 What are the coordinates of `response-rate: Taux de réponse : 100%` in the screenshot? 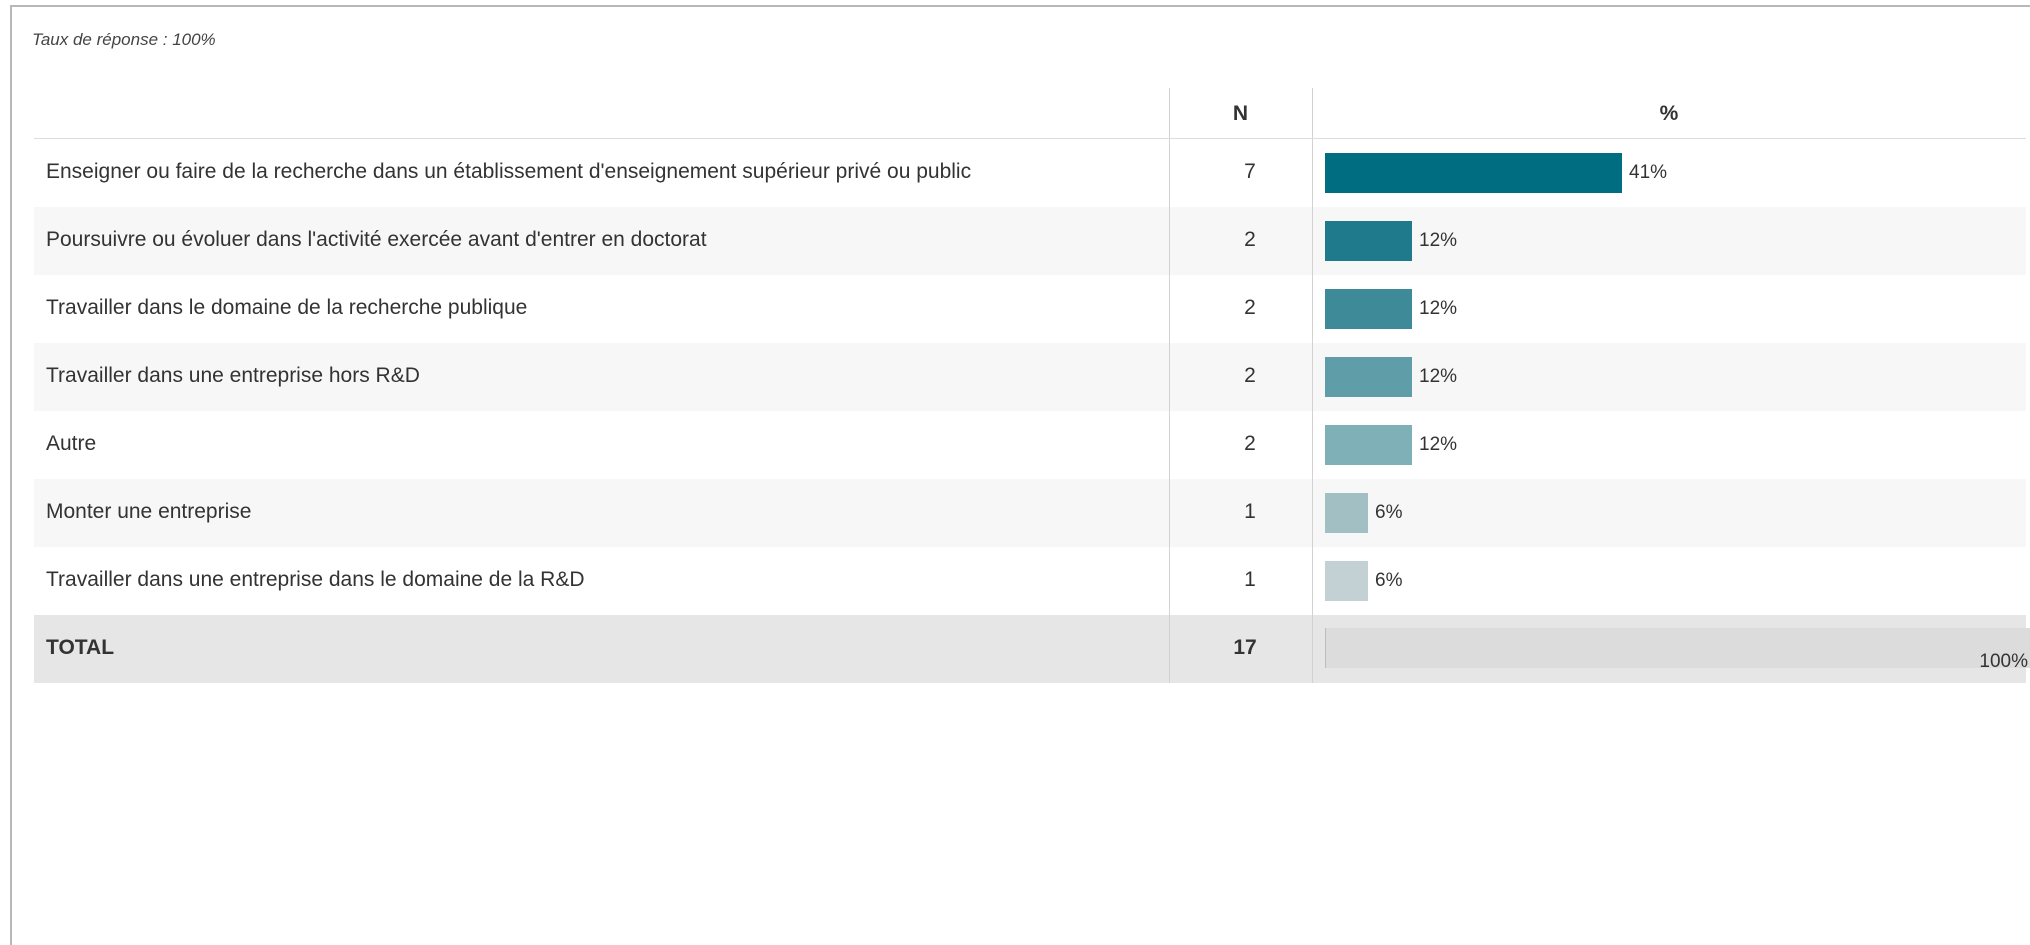 It's located at (124, 39).